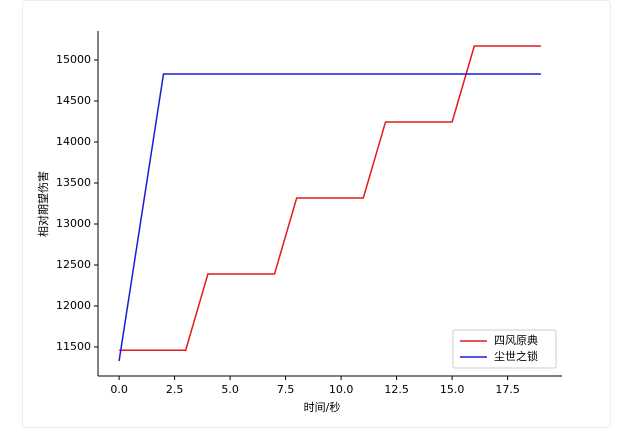 This screenshot has width=630, height=428. Describe the element at coordinates (73, 264) in the screenshot. I see `y-tick-label: 12500` at that location.